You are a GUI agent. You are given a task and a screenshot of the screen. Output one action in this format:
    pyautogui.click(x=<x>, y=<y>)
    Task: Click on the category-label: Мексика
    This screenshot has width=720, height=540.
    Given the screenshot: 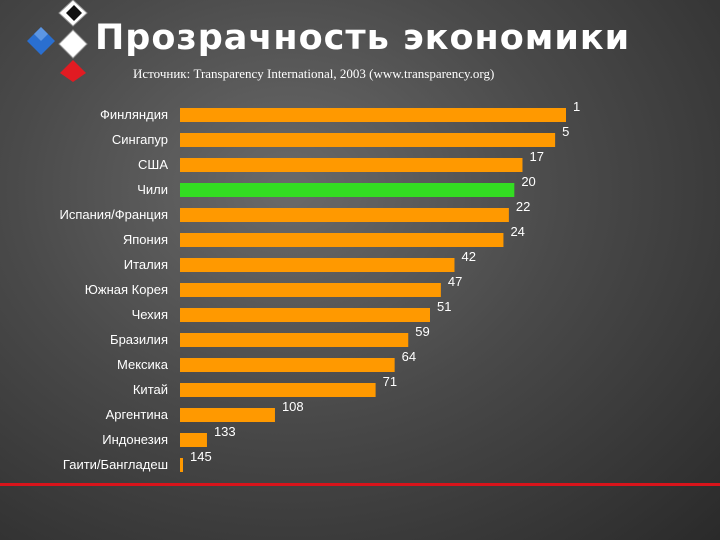 What is the action you would take?
    pyautogui.click(x=143, y=364)
    